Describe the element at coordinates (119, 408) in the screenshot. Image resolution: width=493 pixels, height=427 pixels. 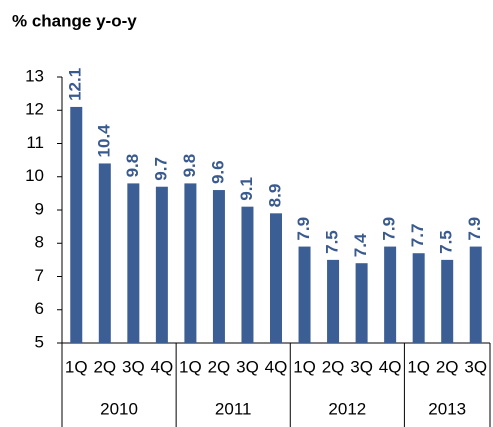
I see `group-label: 2010` at that location.